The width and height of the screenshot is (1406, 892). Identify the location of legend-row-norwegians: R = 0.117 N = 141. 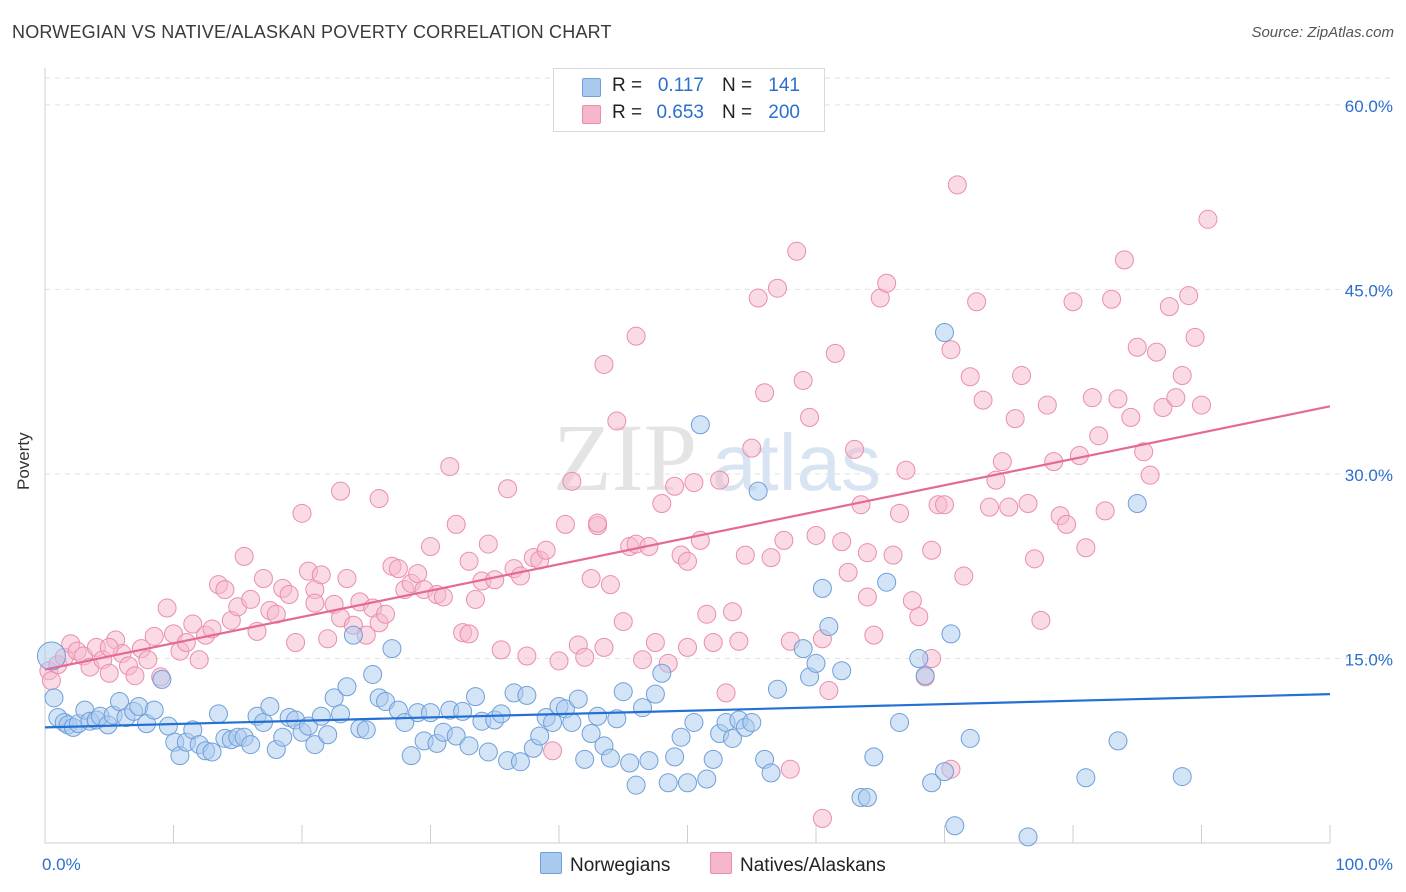
(689, 87).